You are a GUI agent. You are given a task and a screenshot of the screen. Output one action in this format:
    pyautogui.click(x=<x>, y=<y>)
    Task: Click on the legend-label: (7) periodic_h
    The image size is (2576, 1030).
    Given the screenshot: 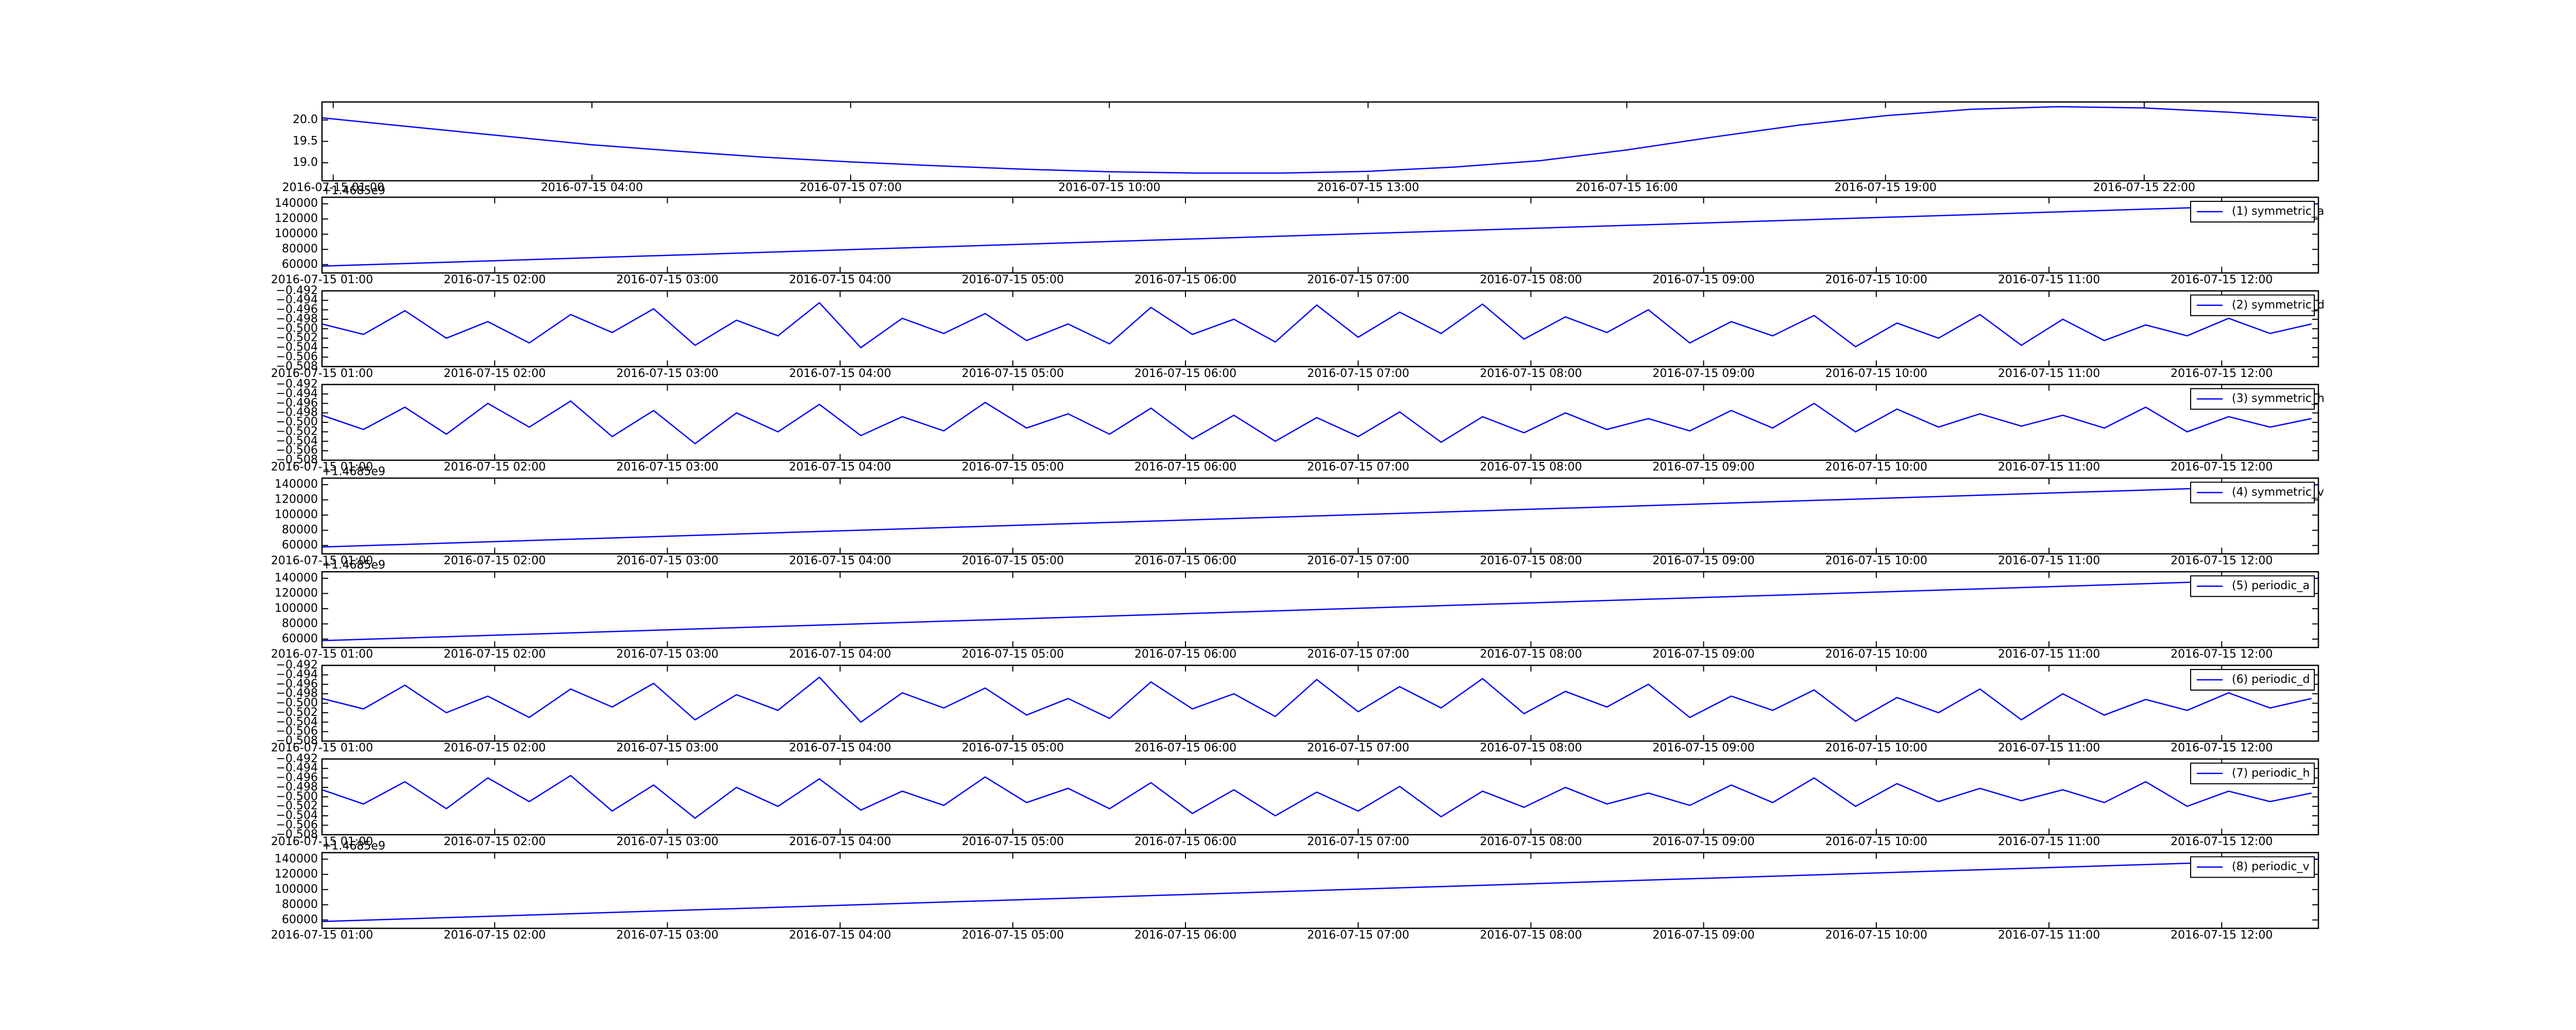 What is the action you would take?
    pyautogui.click(x=2271, y=773)
    